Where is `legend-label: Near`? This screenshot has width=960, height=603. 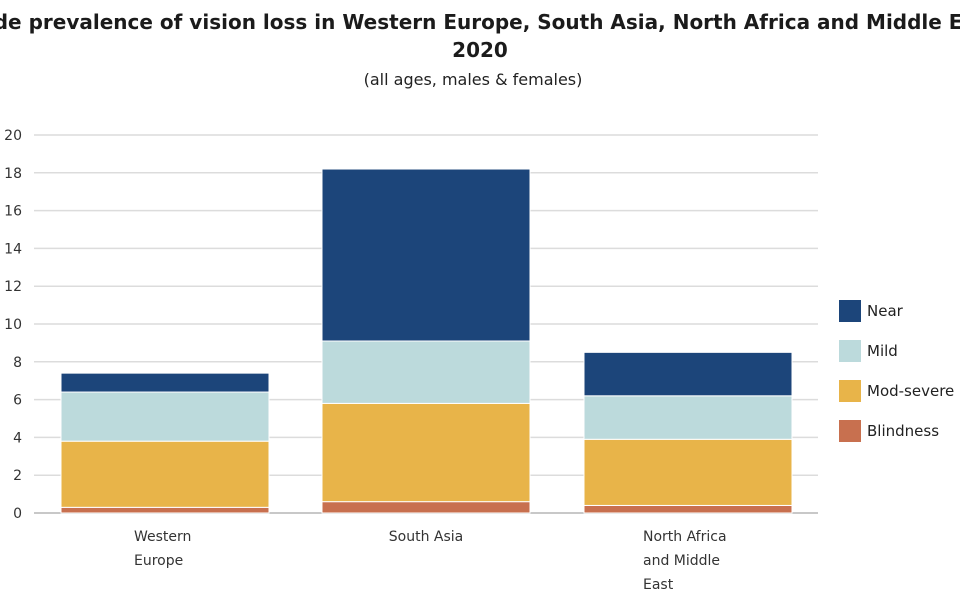
legend-label: Near is located at coordinates (885, 311).